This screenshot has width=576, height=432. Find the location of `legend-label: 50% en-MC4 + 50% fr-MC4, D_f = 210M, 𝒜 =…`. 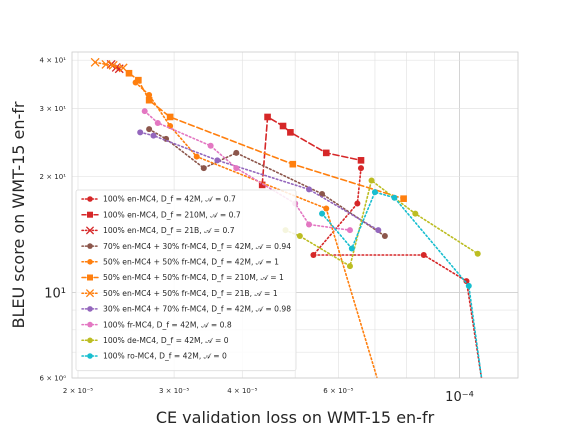

legend-label: 50% en-MC4 + 50% fr-MC4, D_f = 210M, 𝒜 =… is located at coordinates (193, 277).